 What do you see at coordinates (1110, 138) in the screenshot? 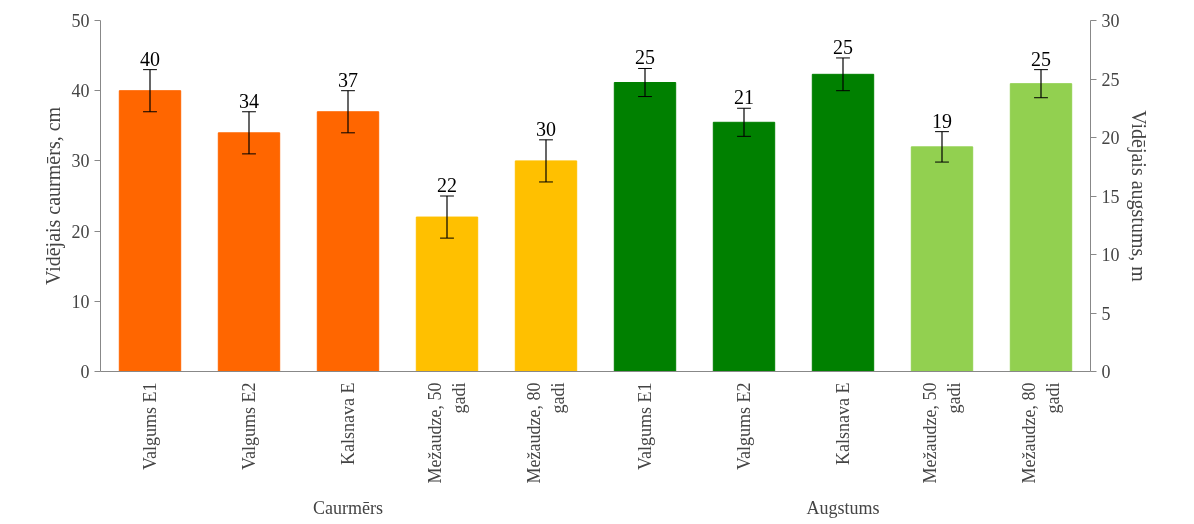
I see `y2-tick-label: 20` at bounding box center [1110, 138].